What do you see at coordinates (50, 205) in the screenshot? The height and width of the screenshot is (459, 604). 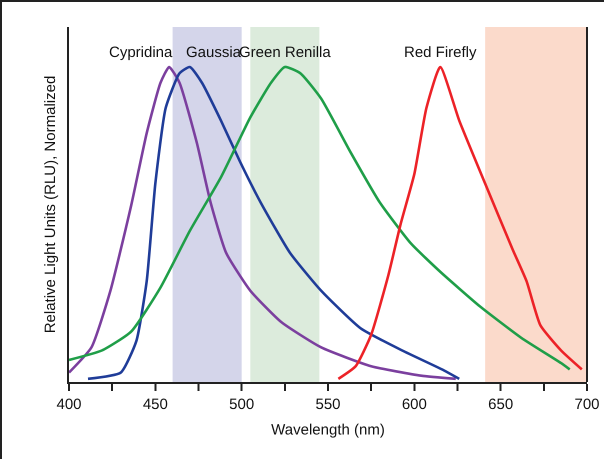 I see `y-axis-title: Relative Light Units (RLU), Normalized` at bounding box center [50, 205].